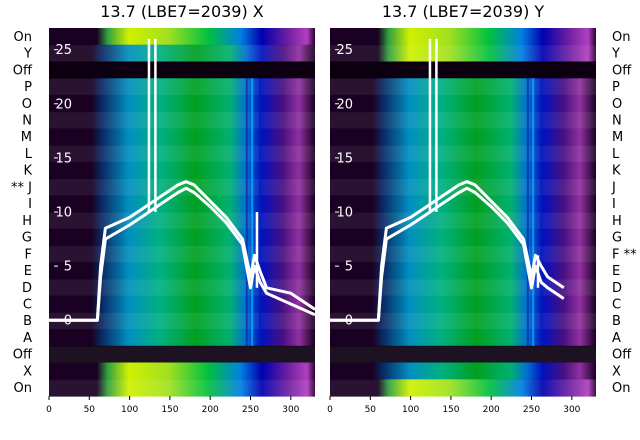  I want to click on row-label: G, so click(27, 238).